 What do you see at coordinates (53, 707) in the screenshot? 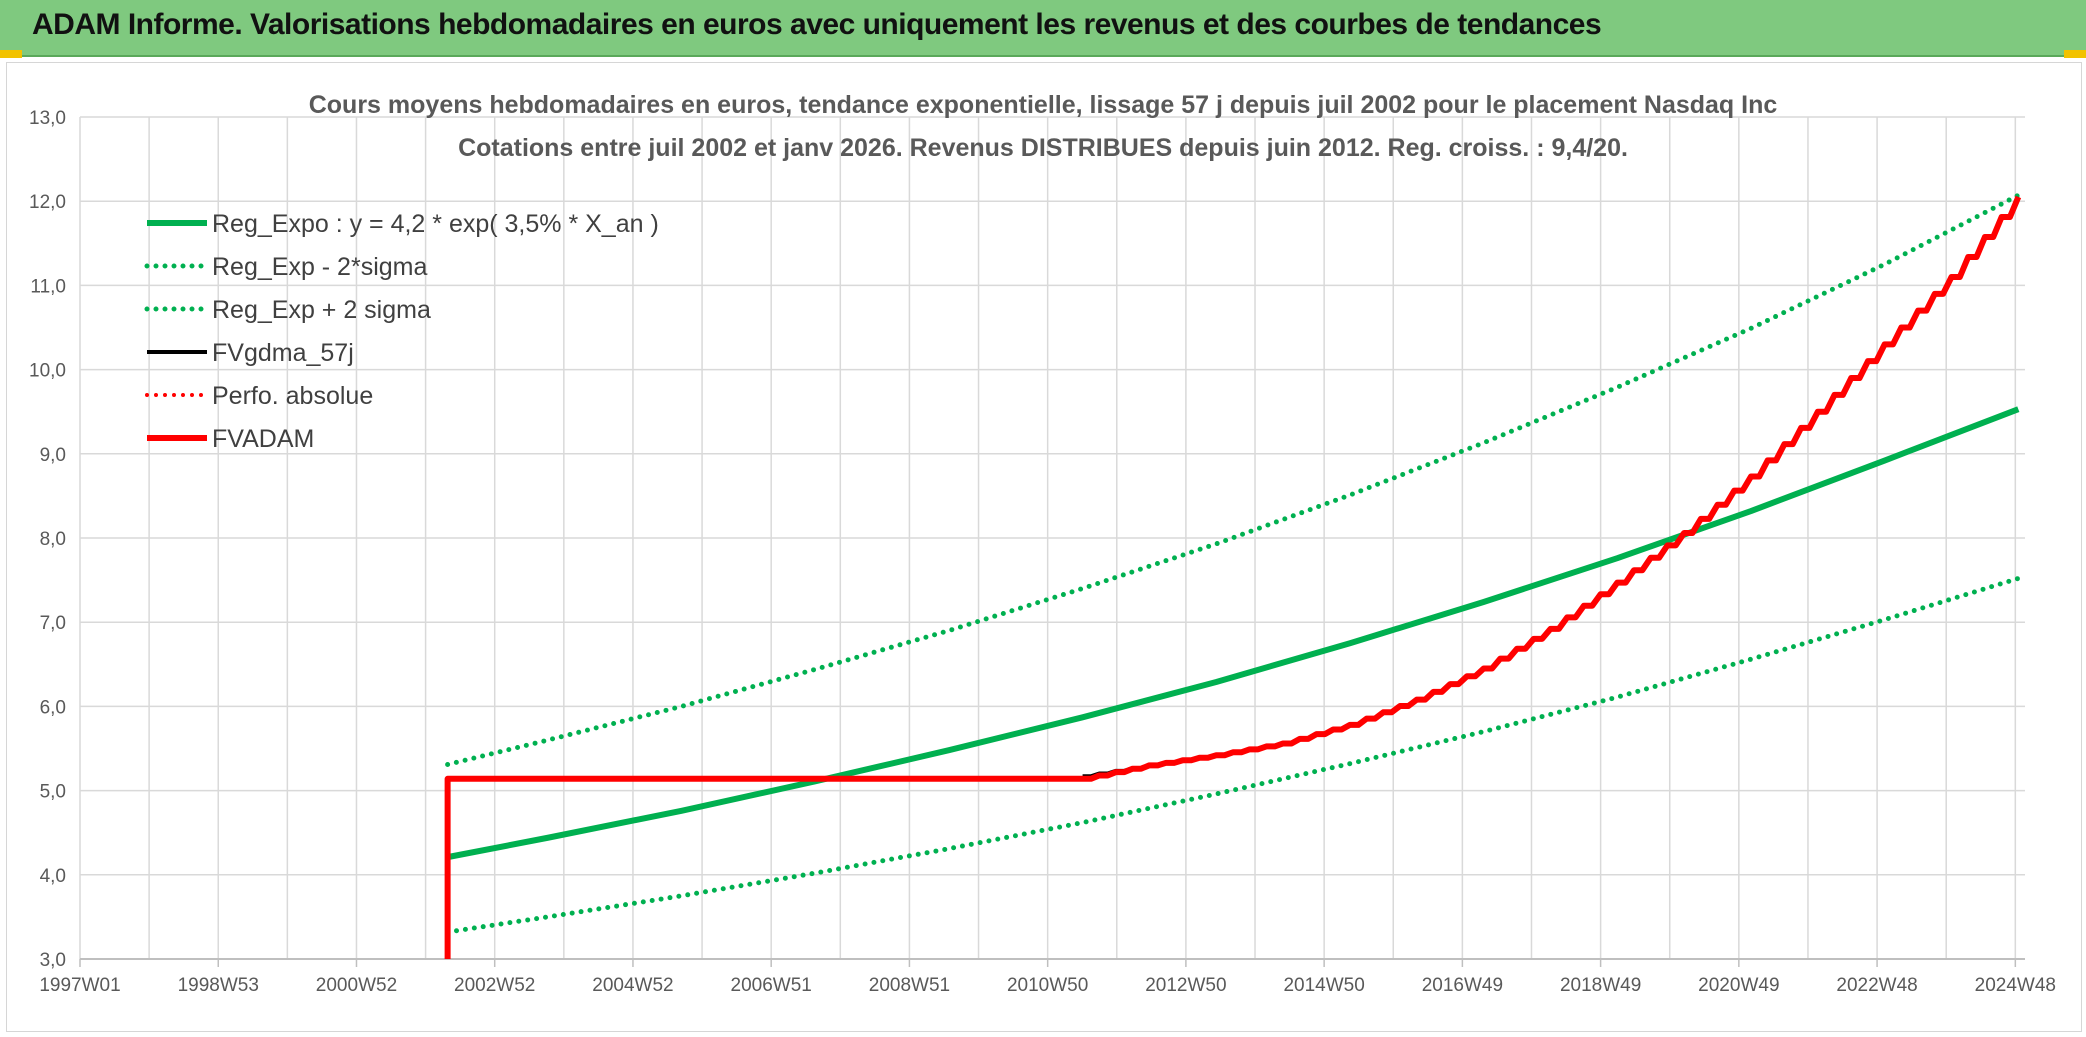
I see `y-tick-label: 6,0` at bounding box center [53, 707].